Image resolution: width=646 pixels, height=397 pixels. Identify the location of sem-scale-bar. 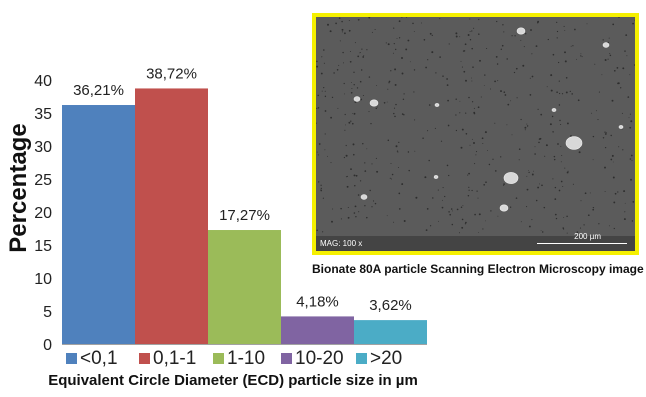
(582, 243).